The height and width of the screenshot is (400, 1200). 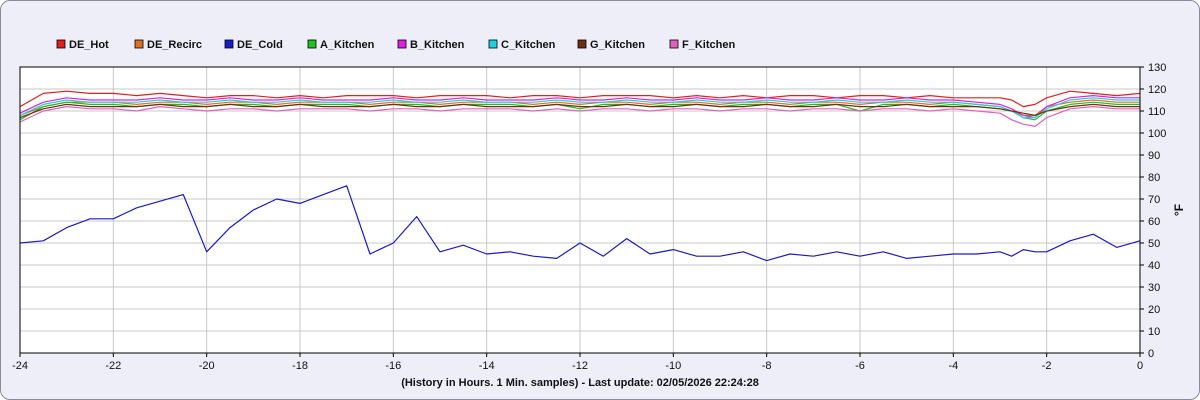 What do you see at coordinates (1047, 366) in the screenshot?
I see `x-tick-label: -2` at bounding box center [1047, 366].